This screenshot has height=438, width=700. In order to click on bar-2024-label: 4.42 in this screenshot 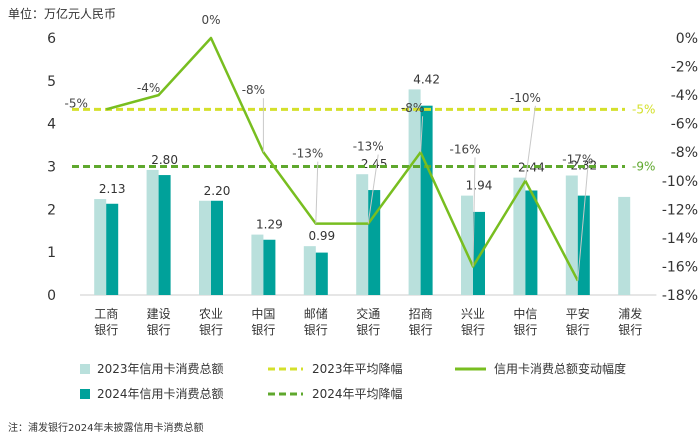, I will do `click(426, 79)`.